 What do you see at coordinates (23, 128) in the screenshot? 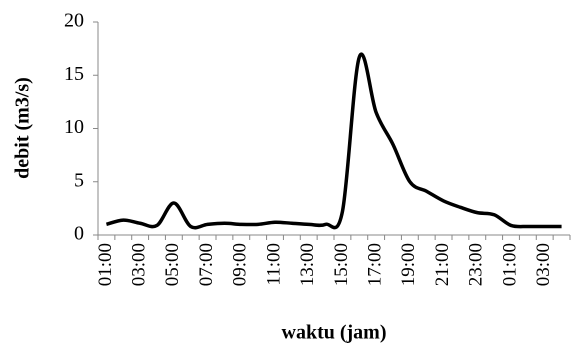
I see `y-axis-title: debit (m3/s)` at bounding box center [23, 128].